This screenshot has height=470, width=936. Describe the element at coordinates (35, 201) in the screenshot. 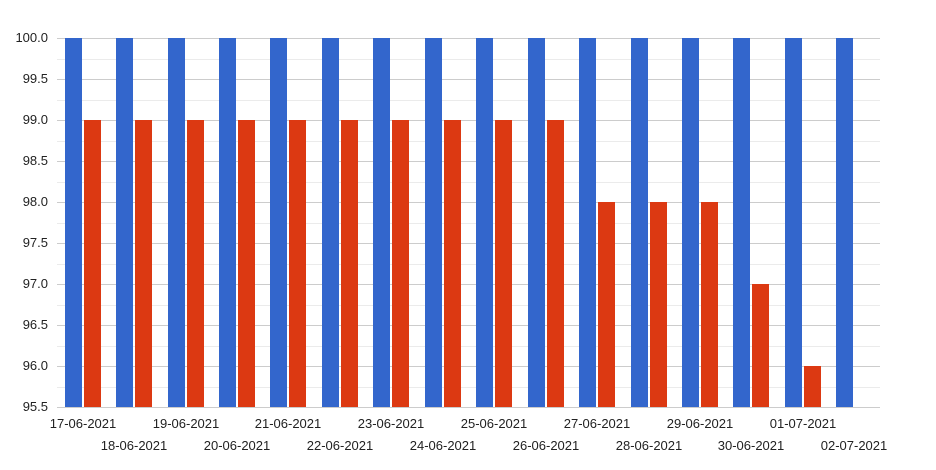

I see `y-tick-label: 98.0` at that location.